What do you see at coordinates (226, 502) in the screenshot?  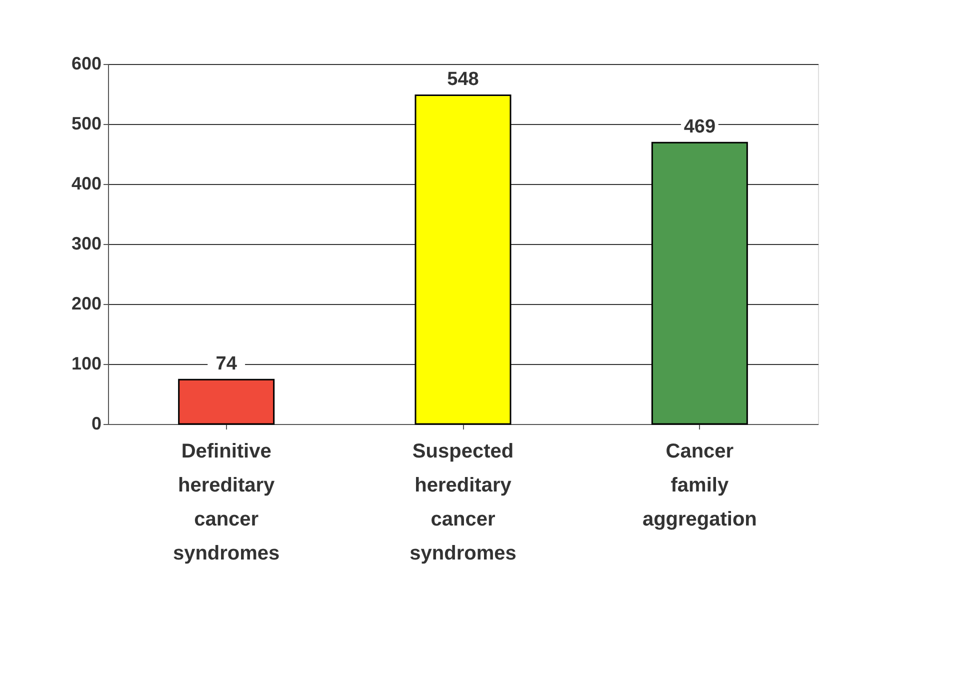 I see `x-tick-label: Definitive hereditary cancer syndromes` at bounding box center [226, 502].